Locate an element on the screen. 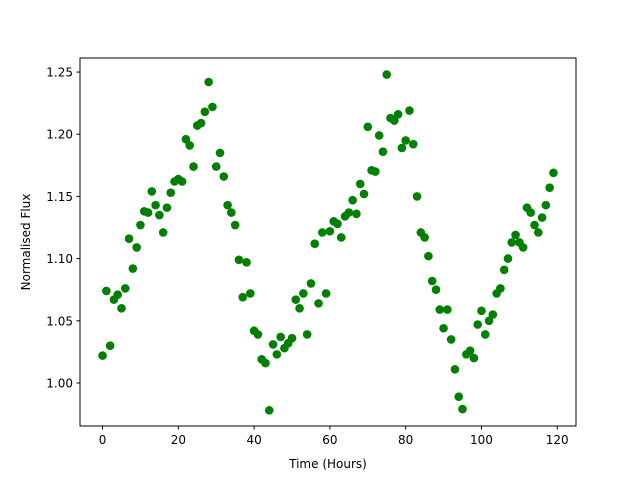 The image size is (640, 480). y-tick-label: 1.15 is located at coordinates (59, 197).